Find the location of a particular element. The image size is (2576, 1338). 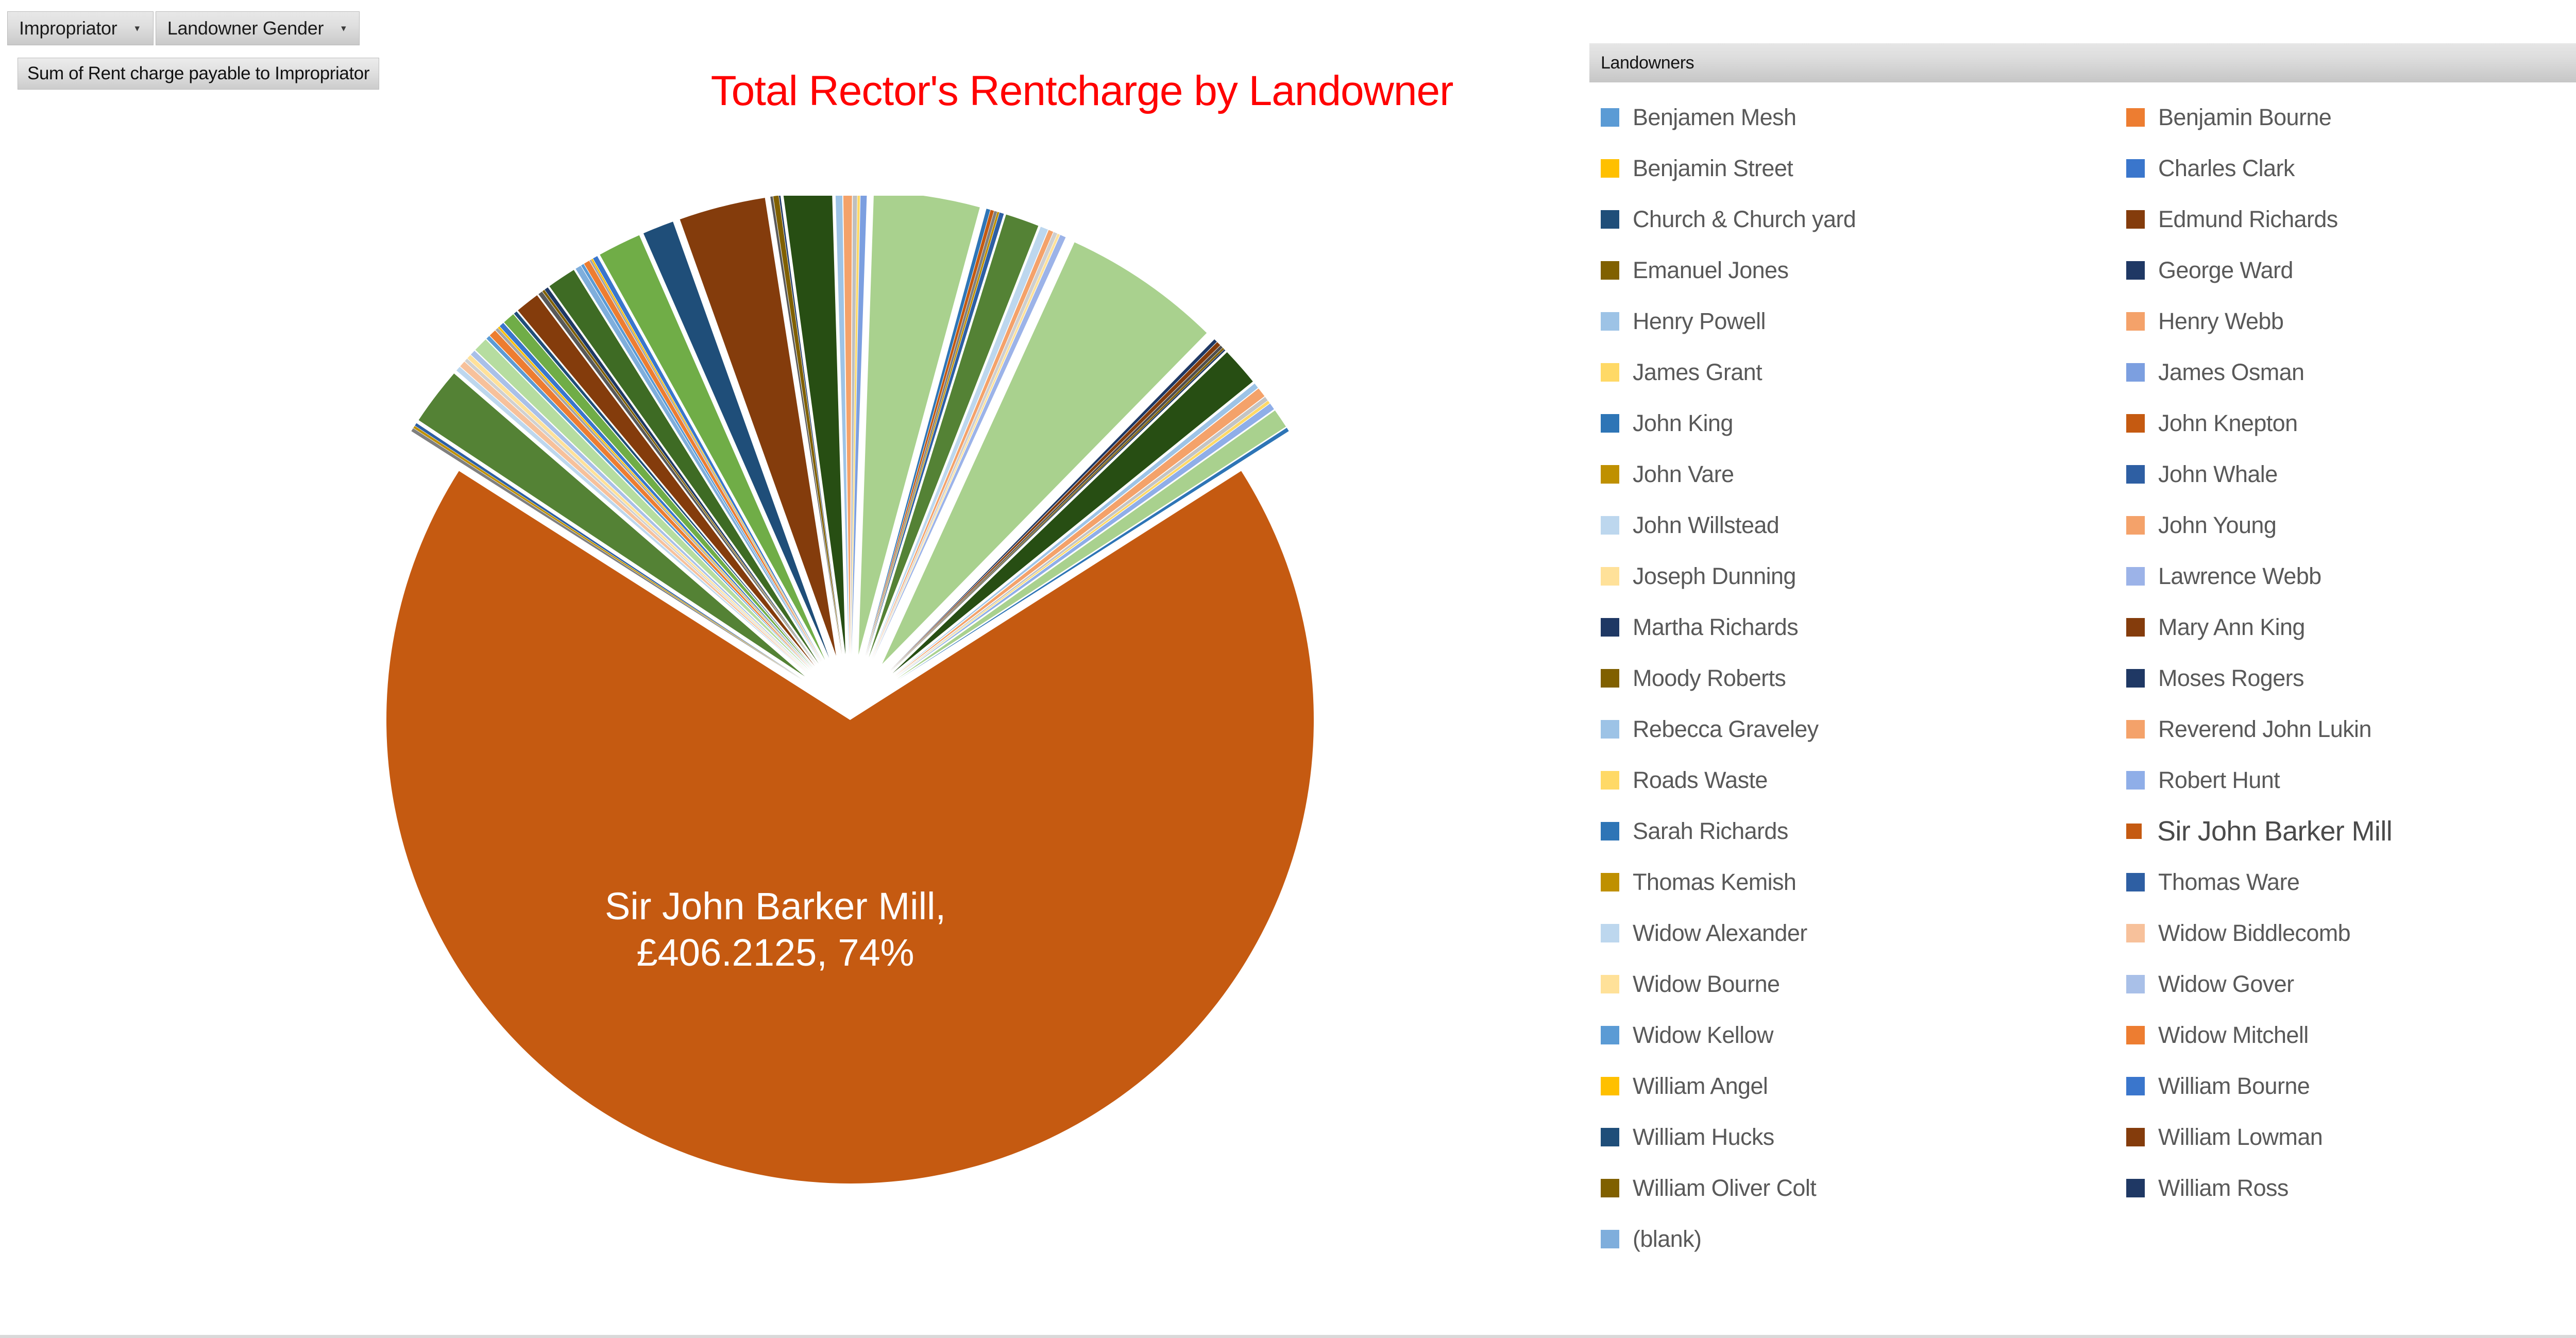

legend-item: John Whale is located at coordinates (2345, 474).